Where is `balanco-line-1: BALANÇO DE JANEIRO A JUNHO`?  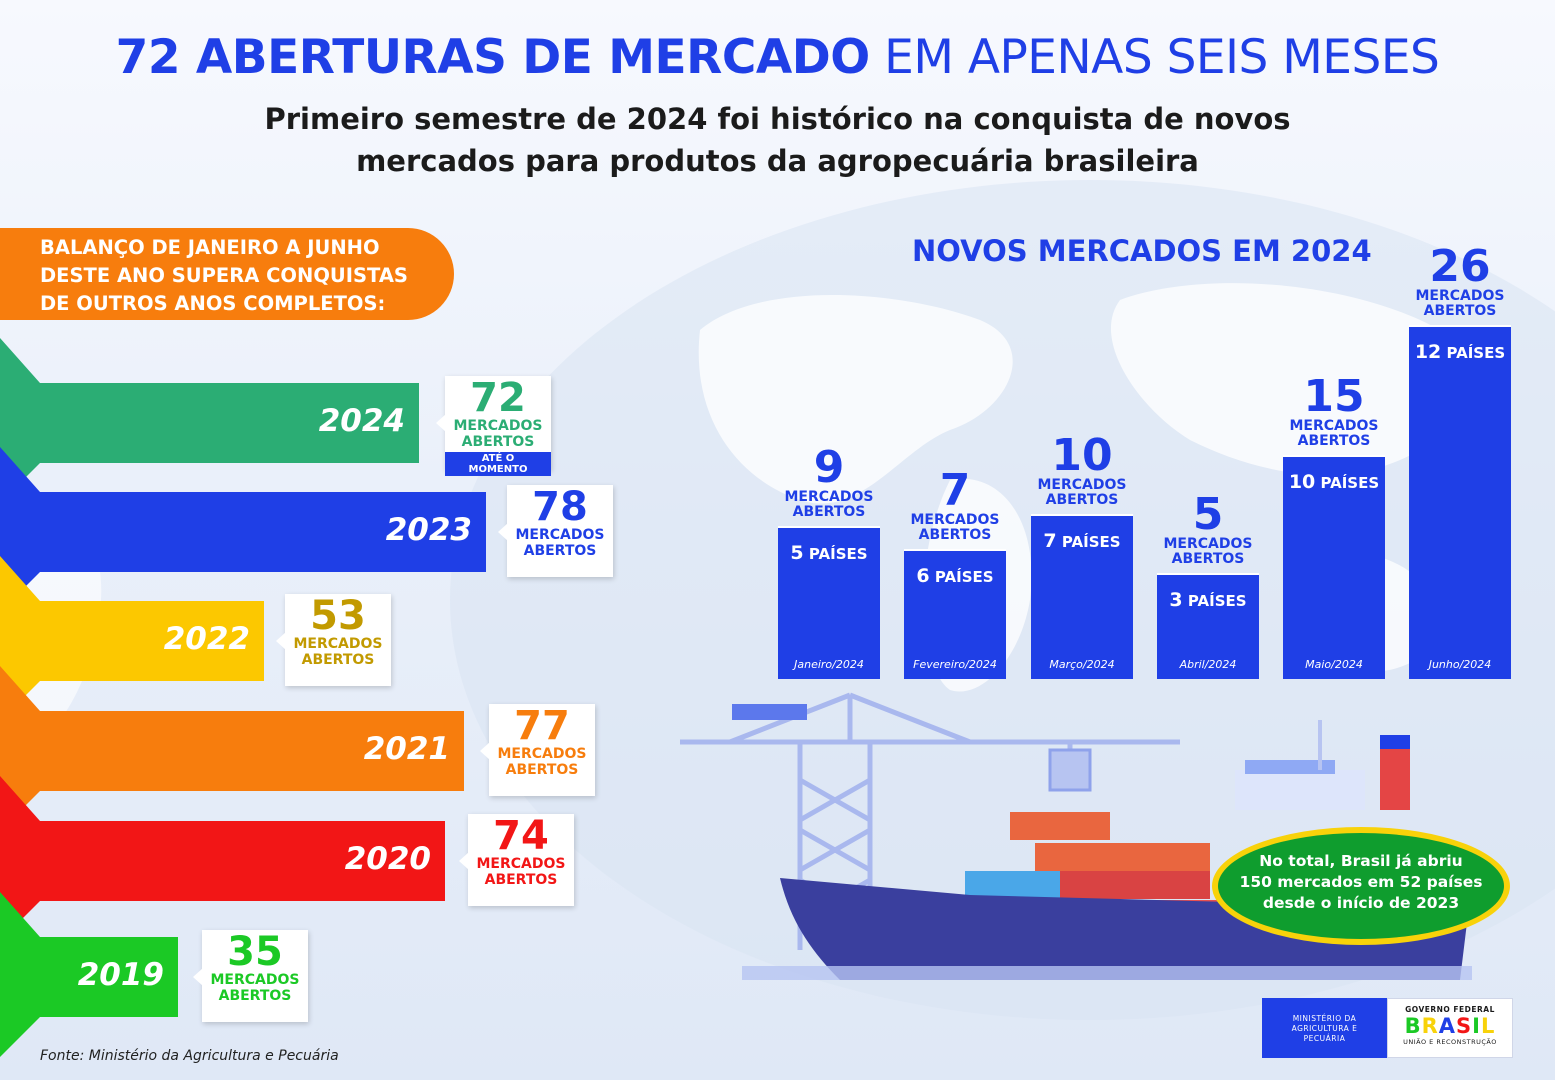
balanco-line-1: BALANÇO DE JANEIRO A JUNHO is located at coordinates (210, 247).